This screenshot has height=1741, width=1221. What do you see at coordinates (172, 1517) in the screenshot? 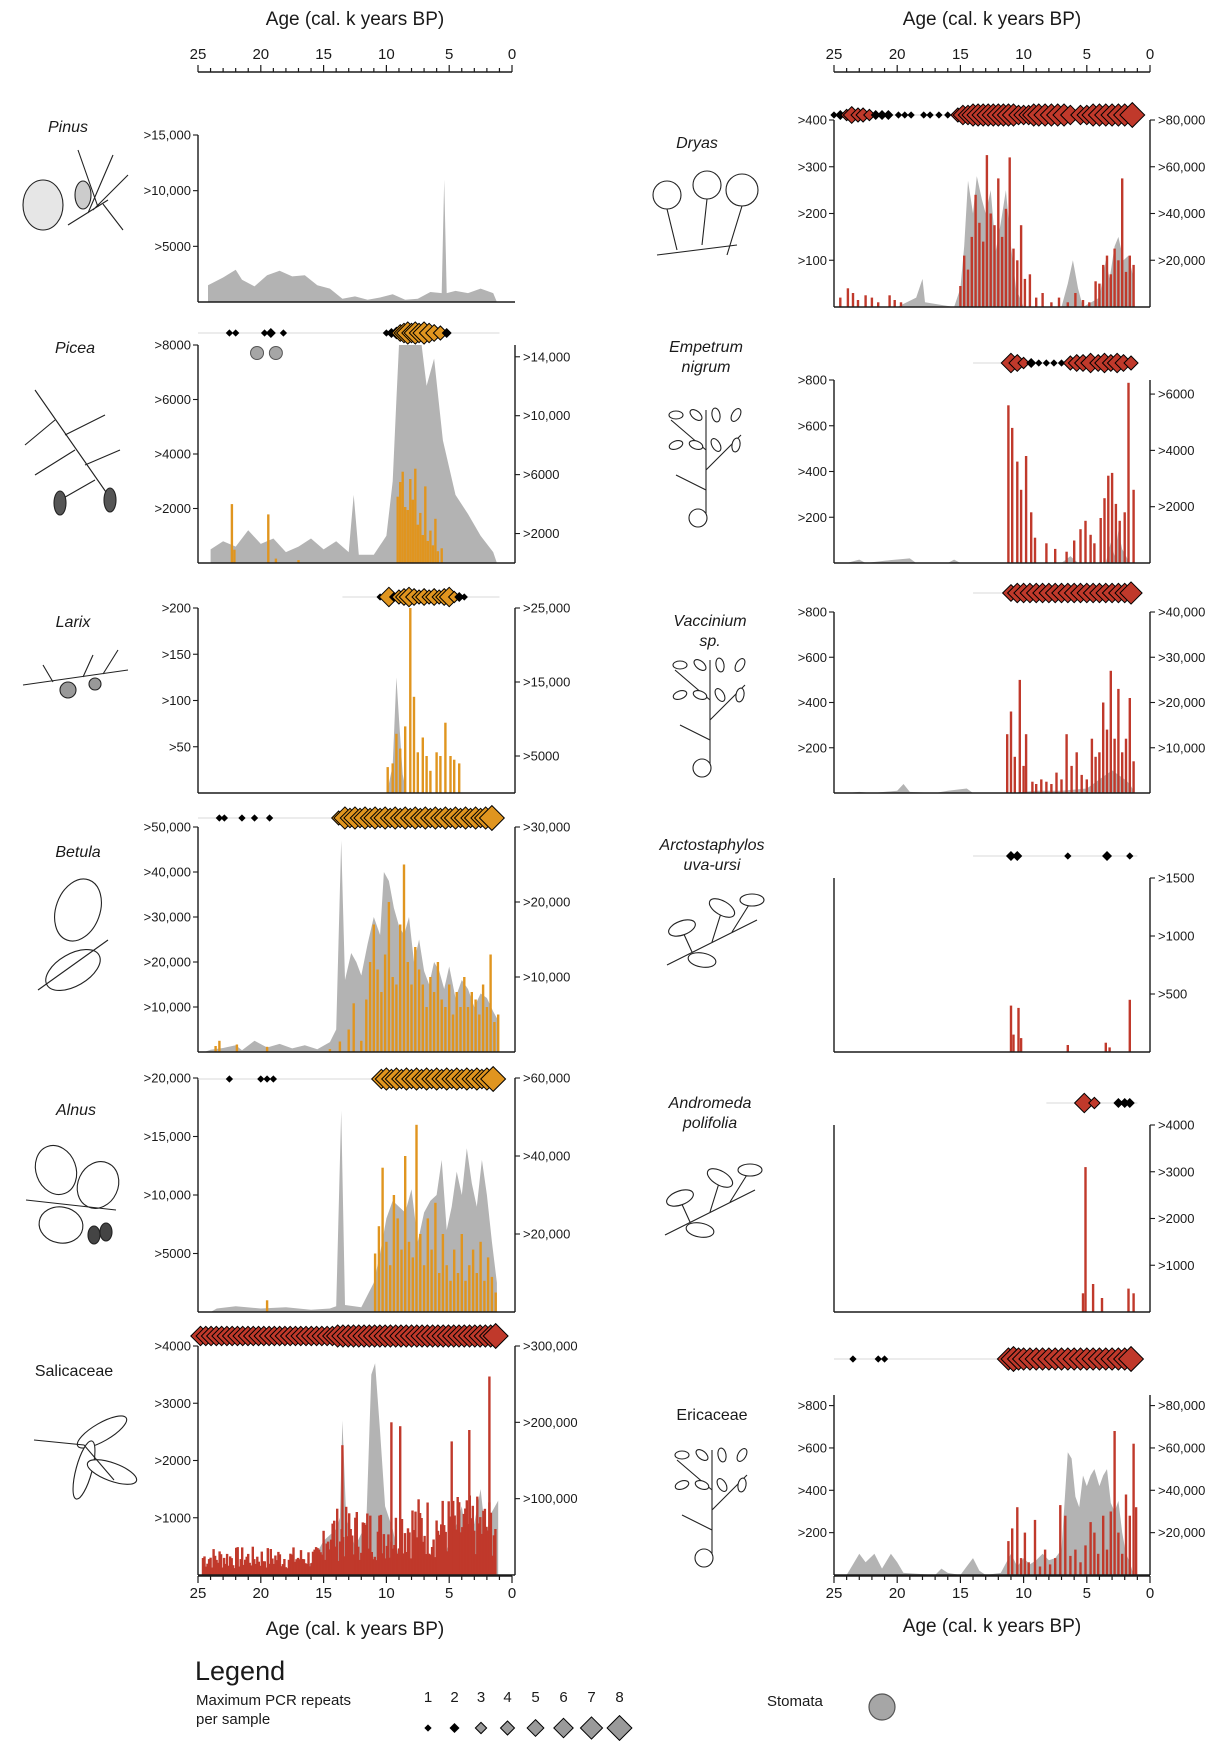
I see `left-y-tick-label: >1000` at bounding box center [172, 1517].